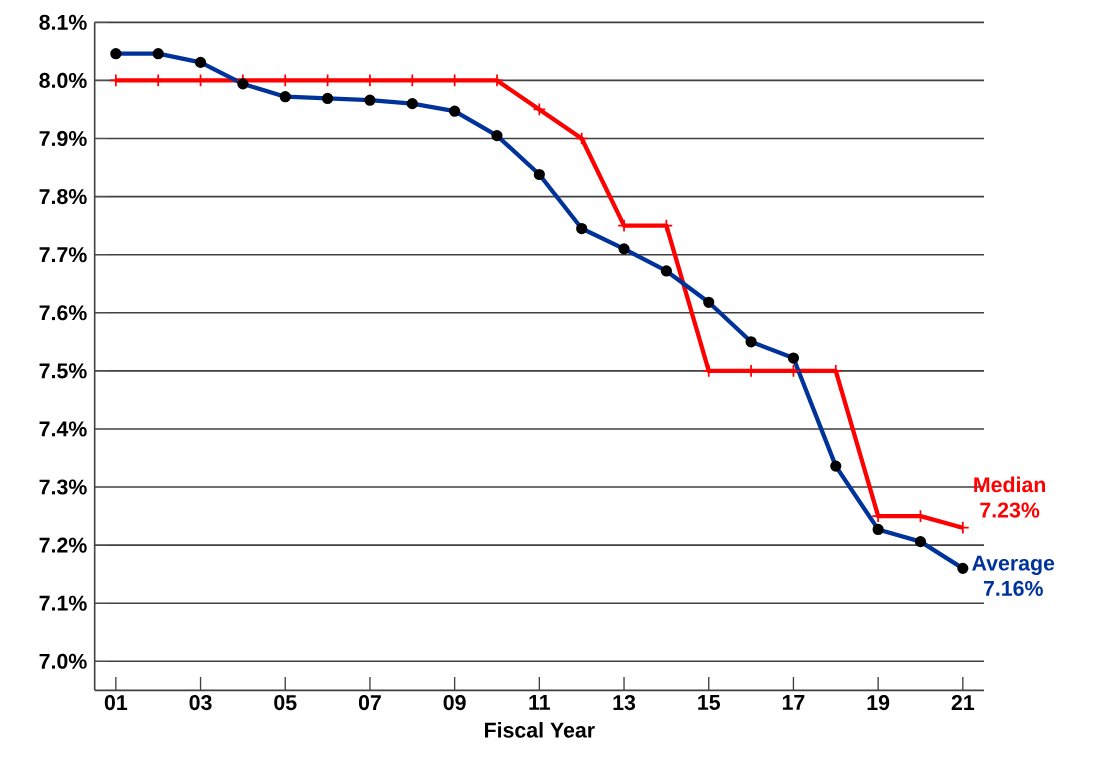 Image resolution: width=1105 pixels, height=769 pixels. What do you see at coordinates (200, 703) in the screenshot?
I see `x-tick-label: 03` at bounding box center [200, 703].